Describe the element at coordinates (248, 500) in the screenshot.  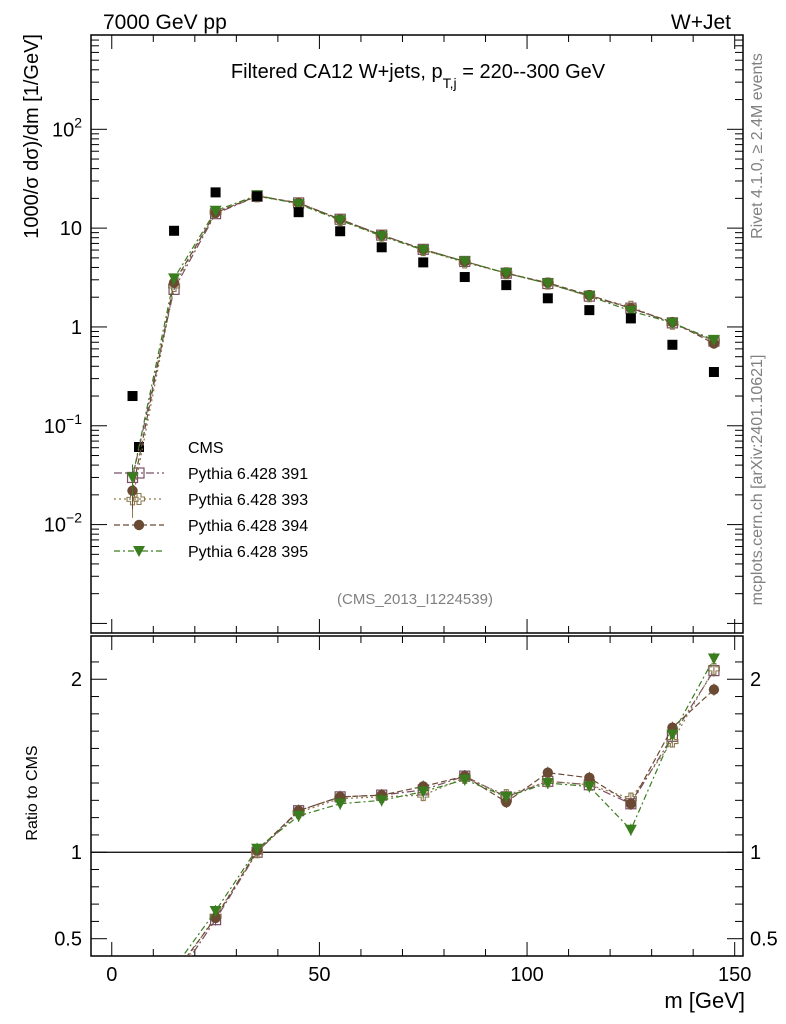
I see `legend-label: Pythia 6.428 393` at that location.